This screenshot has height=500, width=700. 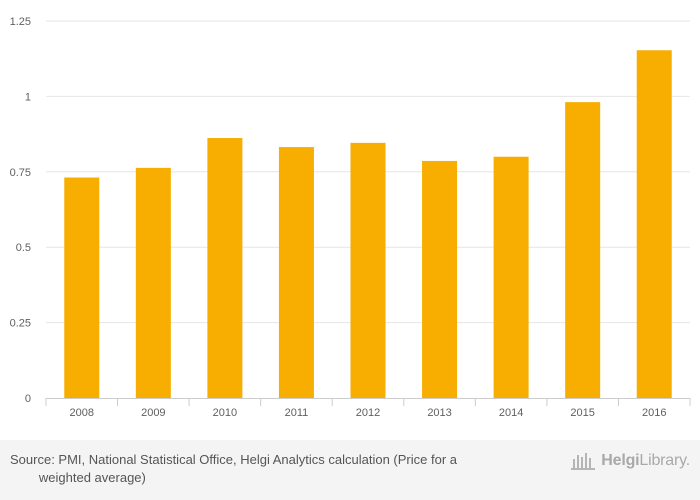 I want to click on y-tick-label: 0.25, so click(x=20, y=324).